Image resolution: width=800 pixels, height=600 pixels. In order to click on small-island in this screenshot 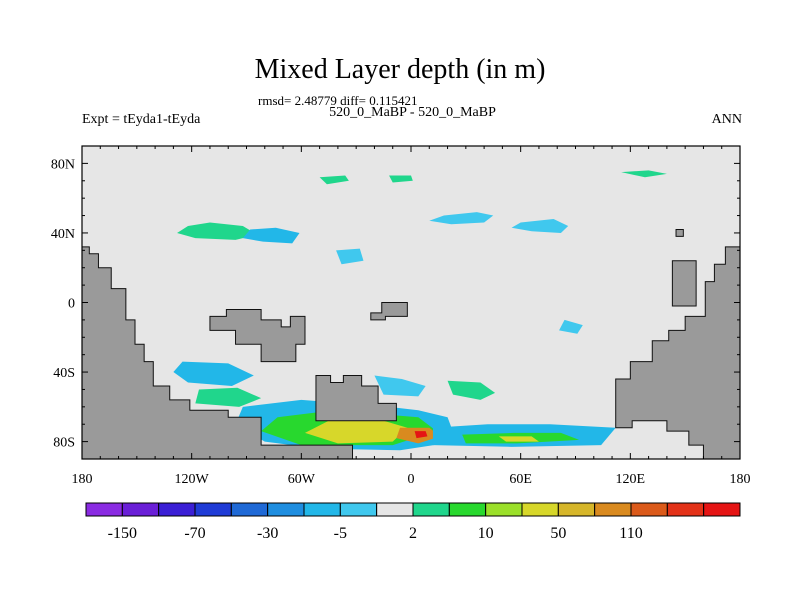, I will do `click(389, 311)`.